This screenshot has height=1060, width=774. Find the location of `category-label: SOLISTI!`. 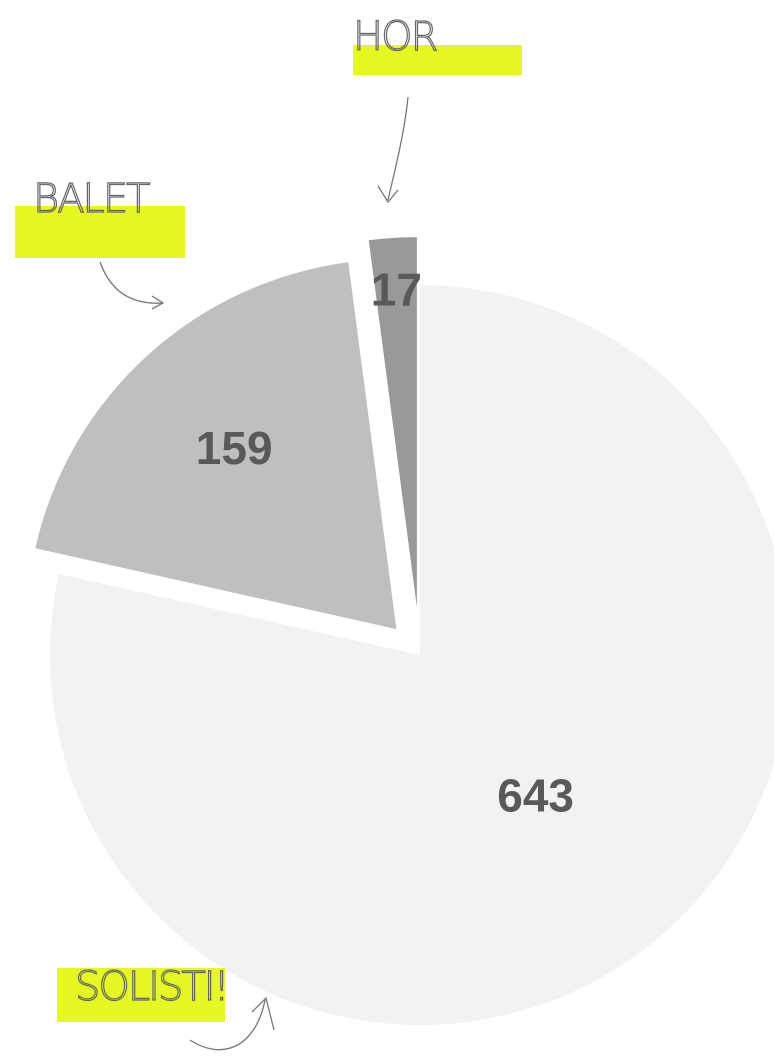

category-label: SOLISTI! is located at coordinates (151, 987).